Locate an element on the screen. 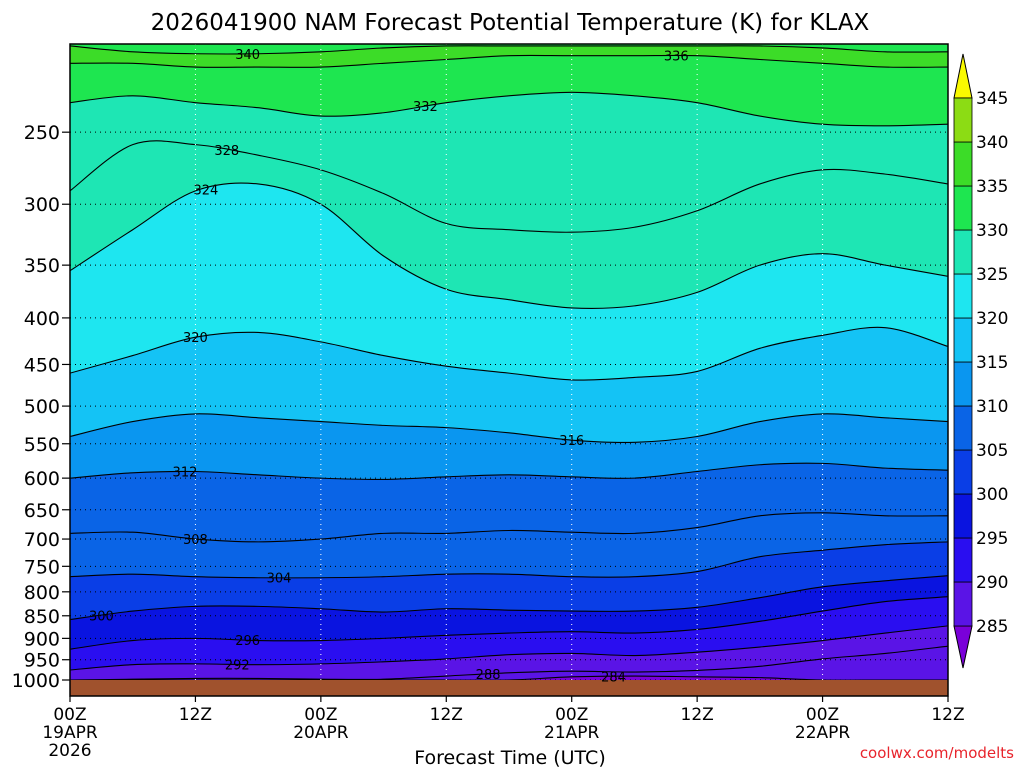 The image size is (1024, 768). colorbar-label: 300 is located at coordinates (992, 495).